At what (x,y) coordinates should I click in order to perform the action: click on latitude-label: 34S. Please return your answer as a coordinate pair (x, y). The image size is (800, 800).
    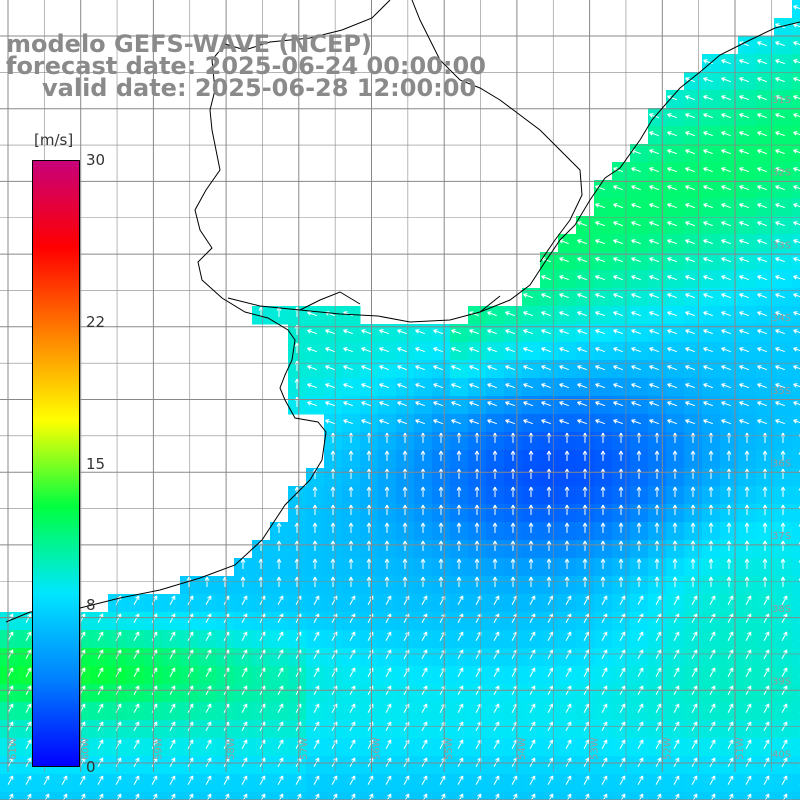
    Looking at the image, I should click on (781, 318).